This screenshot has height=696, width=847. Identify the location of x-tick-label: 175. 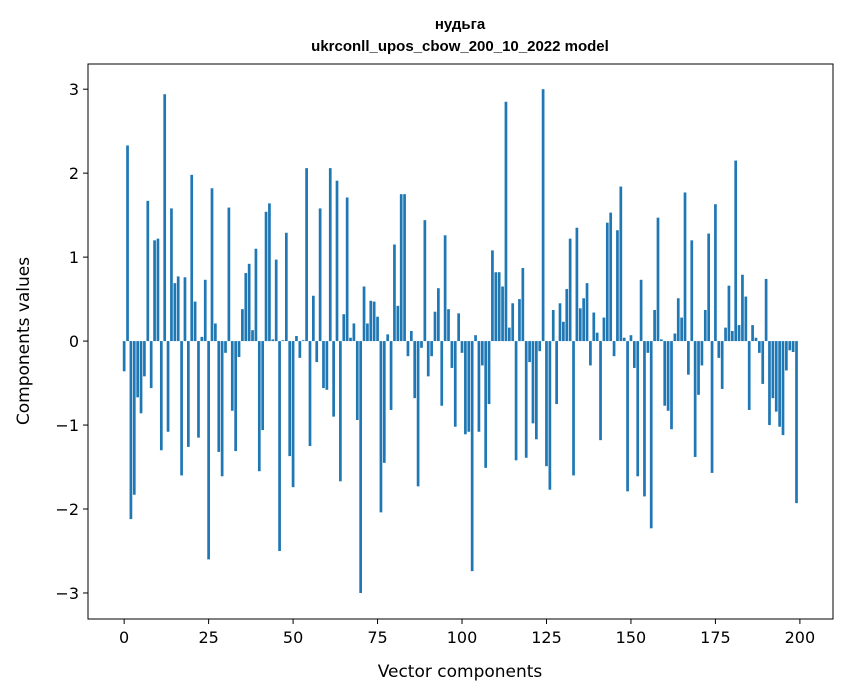
(715, 637).